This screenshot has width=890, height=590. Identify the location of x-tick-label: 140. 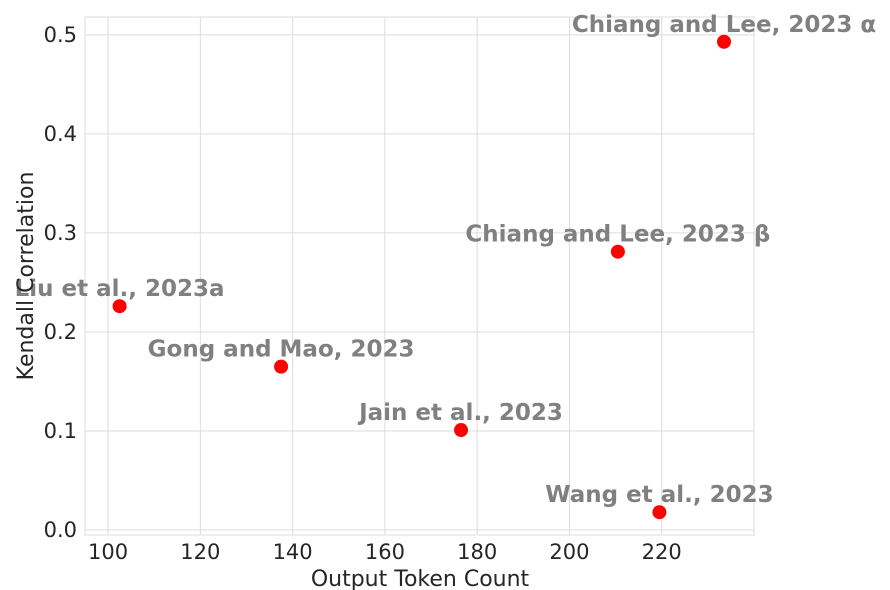
(293, 552).